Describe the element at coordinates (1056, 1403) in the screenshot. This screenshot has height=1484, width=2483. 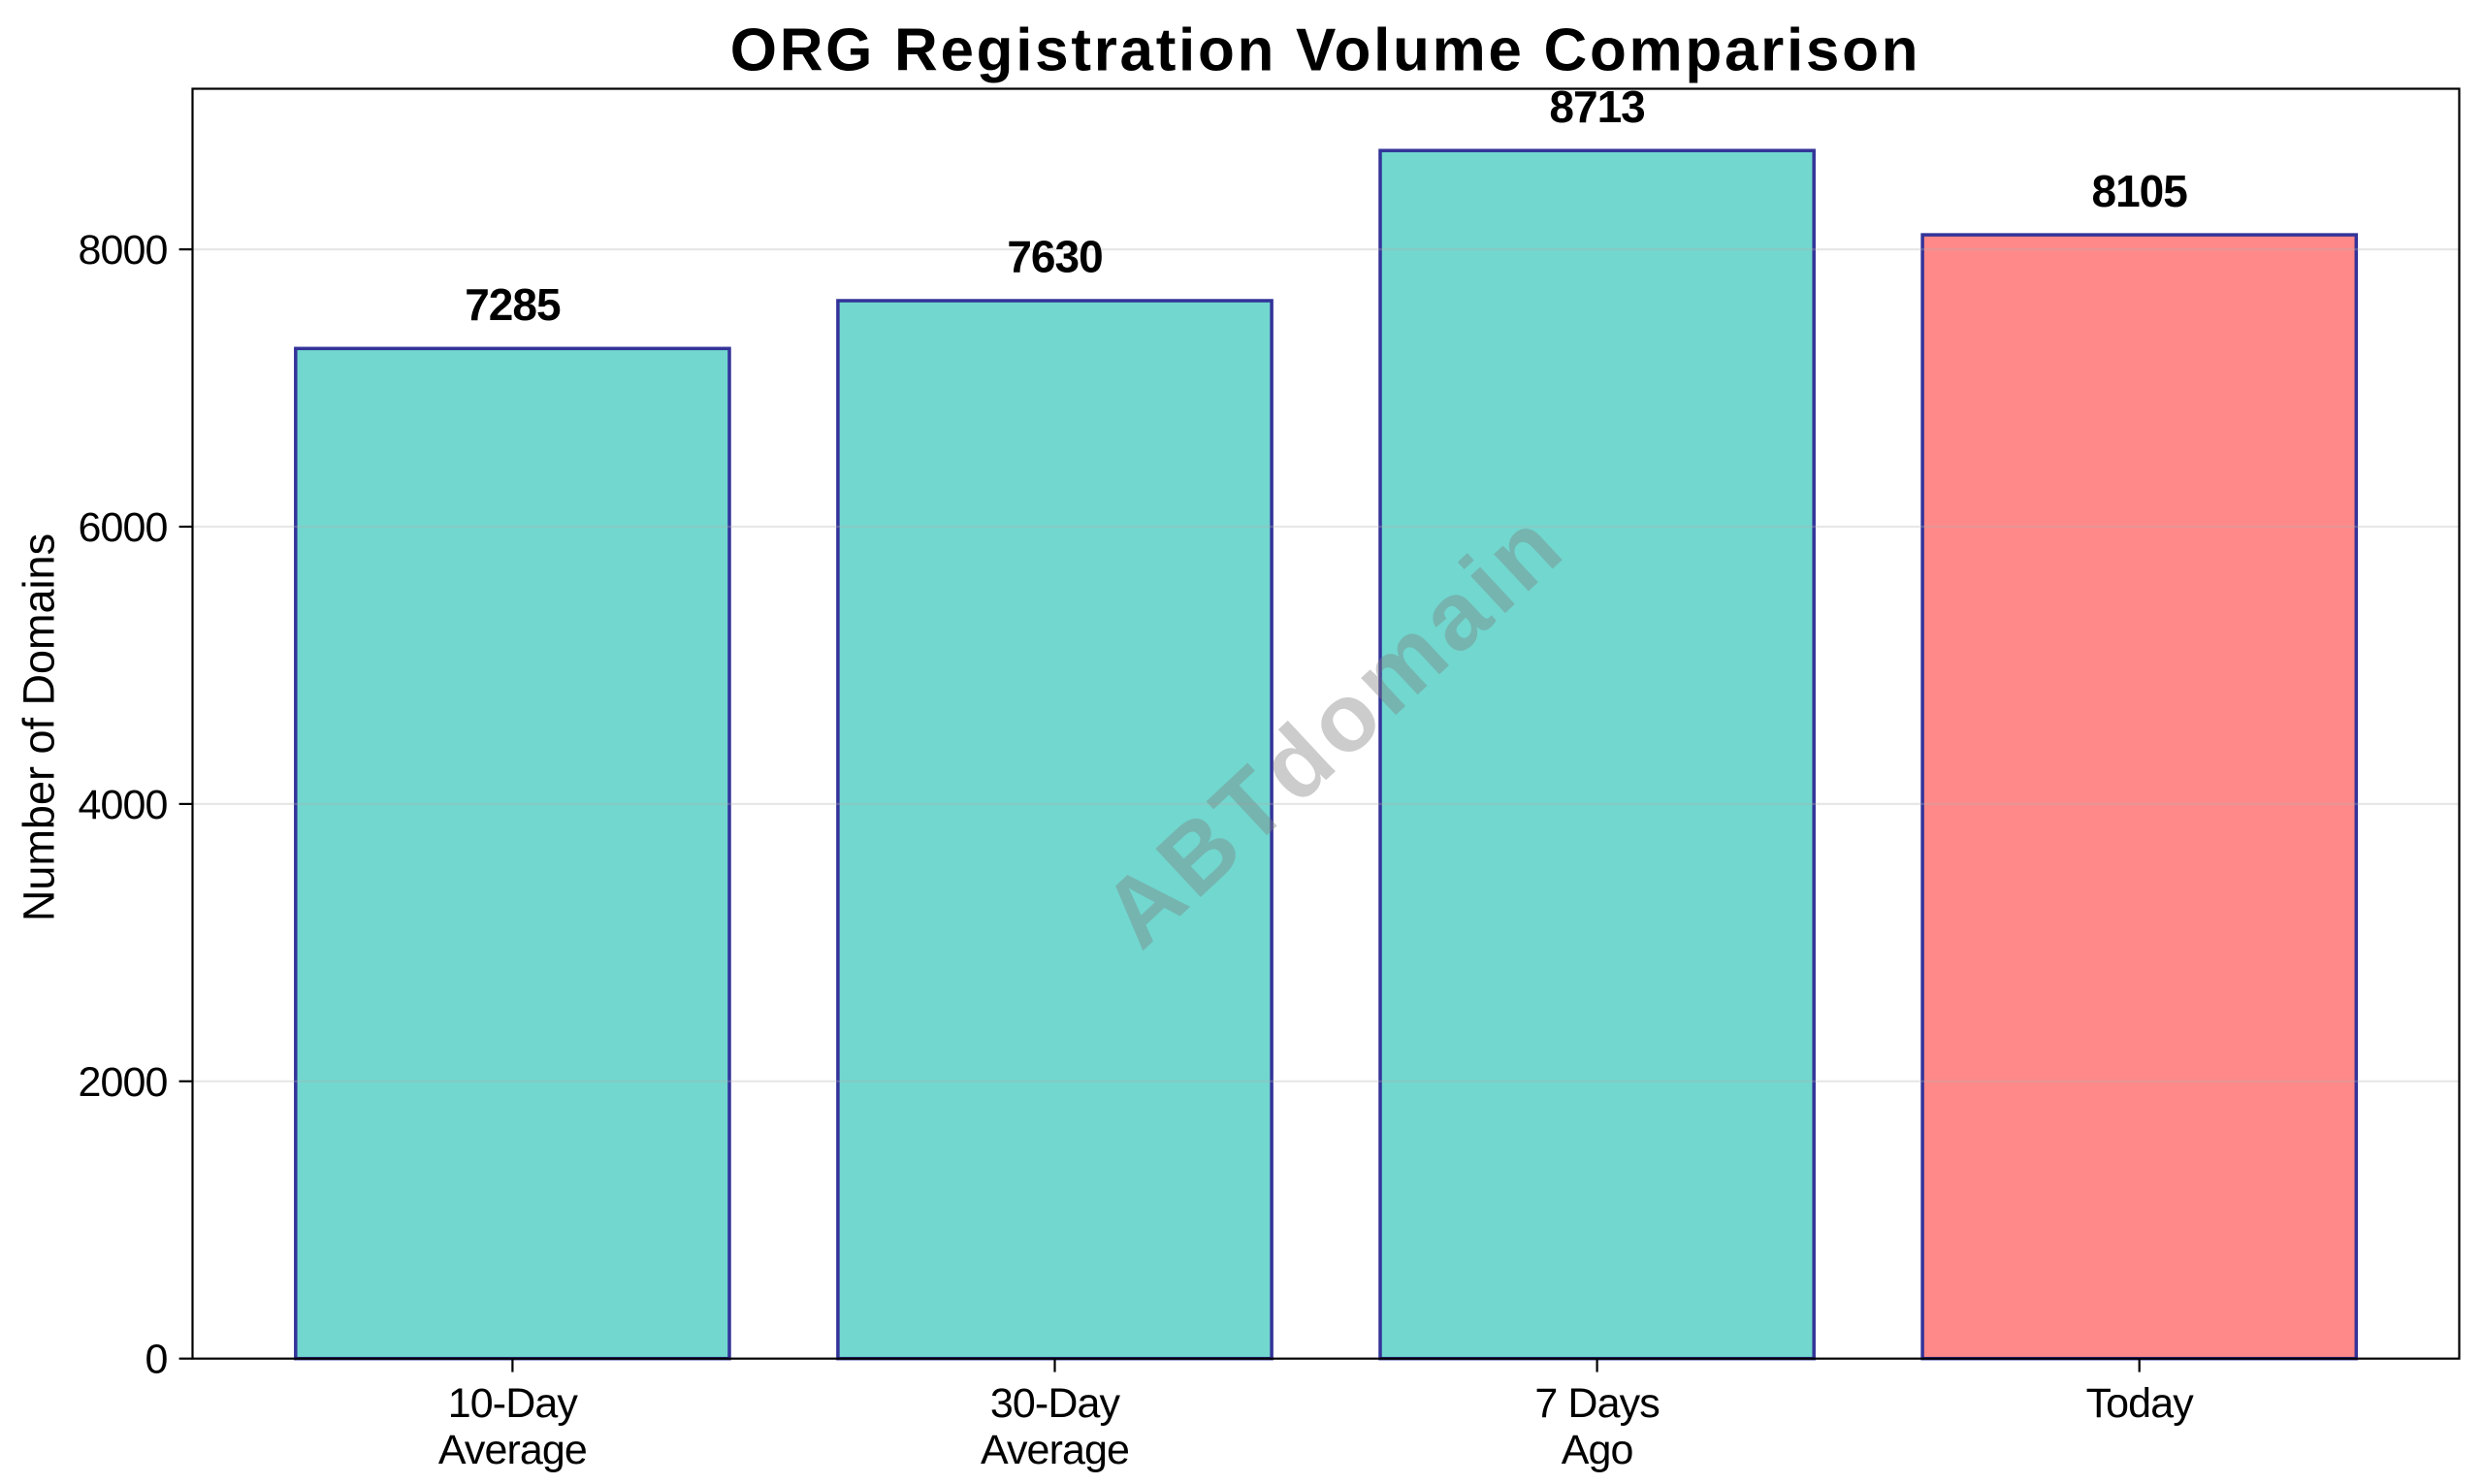
I see `svg-text: 30-Day` at that location.